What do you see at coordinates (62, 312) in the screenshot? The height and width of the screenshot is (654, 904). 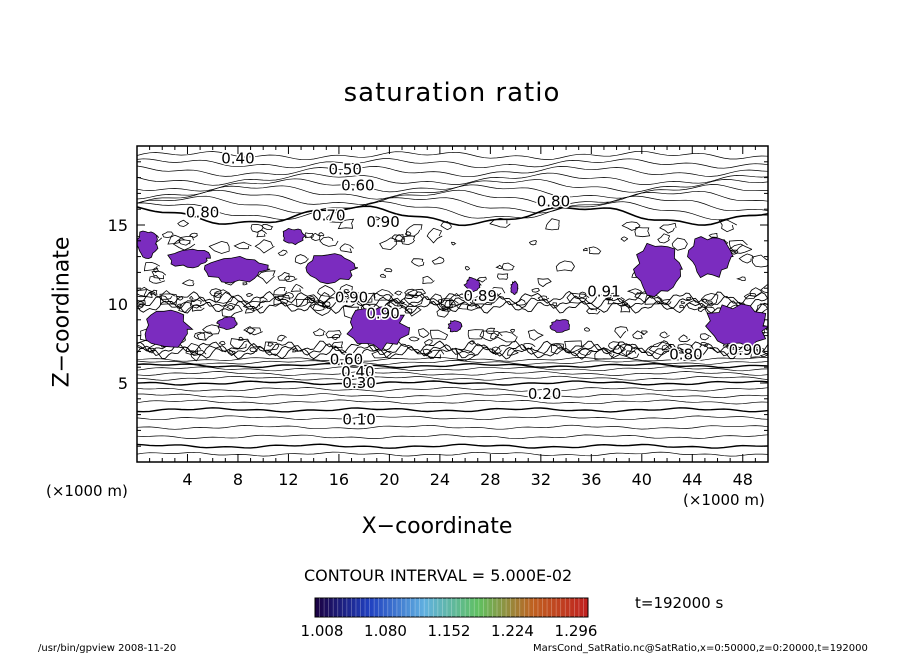 I see `y-axis-label: Z−coordinate` at bounding box center [62, 312].